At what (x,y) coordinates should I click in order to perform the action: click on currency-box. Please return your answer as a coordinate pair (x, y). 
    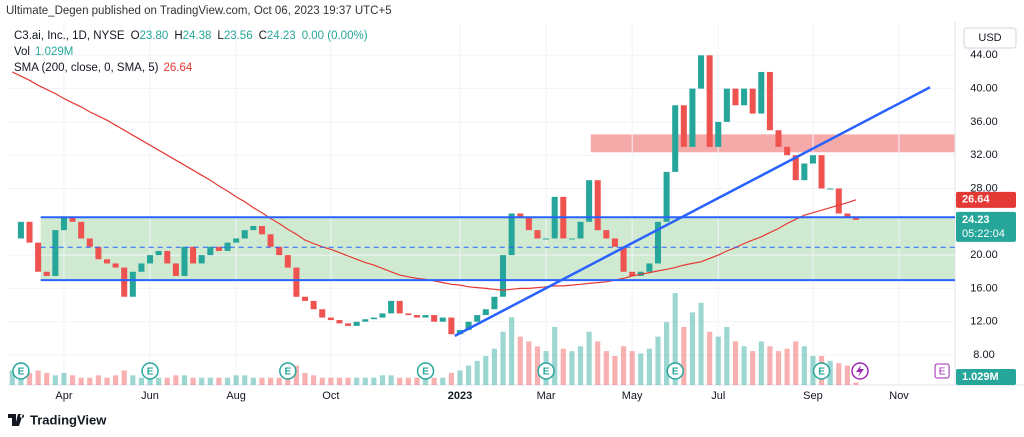
    Looking at the image, I should click on (990, 38).